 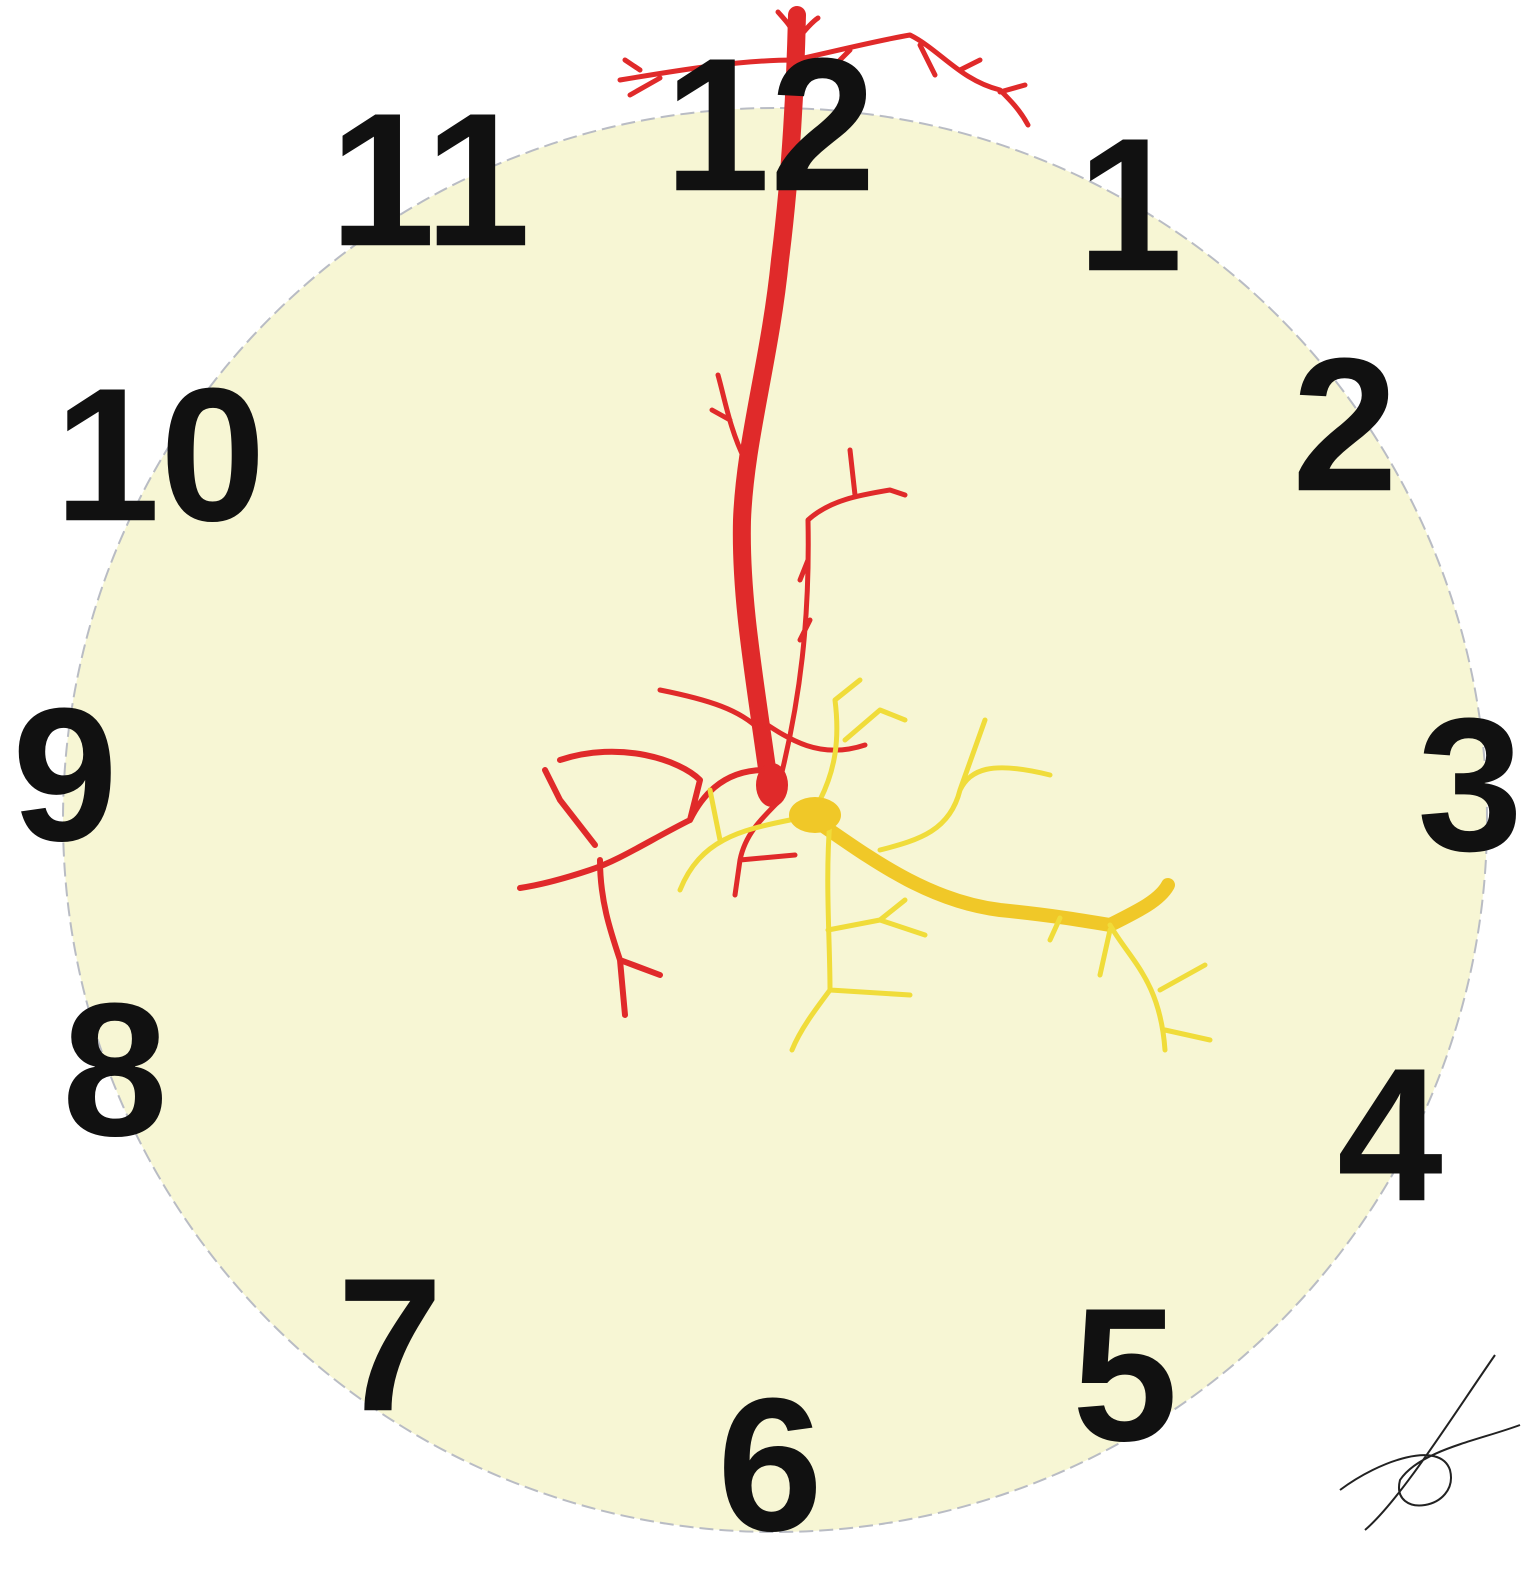 I want to click on clock-numeral: 2, so click(x=1345, y=425).